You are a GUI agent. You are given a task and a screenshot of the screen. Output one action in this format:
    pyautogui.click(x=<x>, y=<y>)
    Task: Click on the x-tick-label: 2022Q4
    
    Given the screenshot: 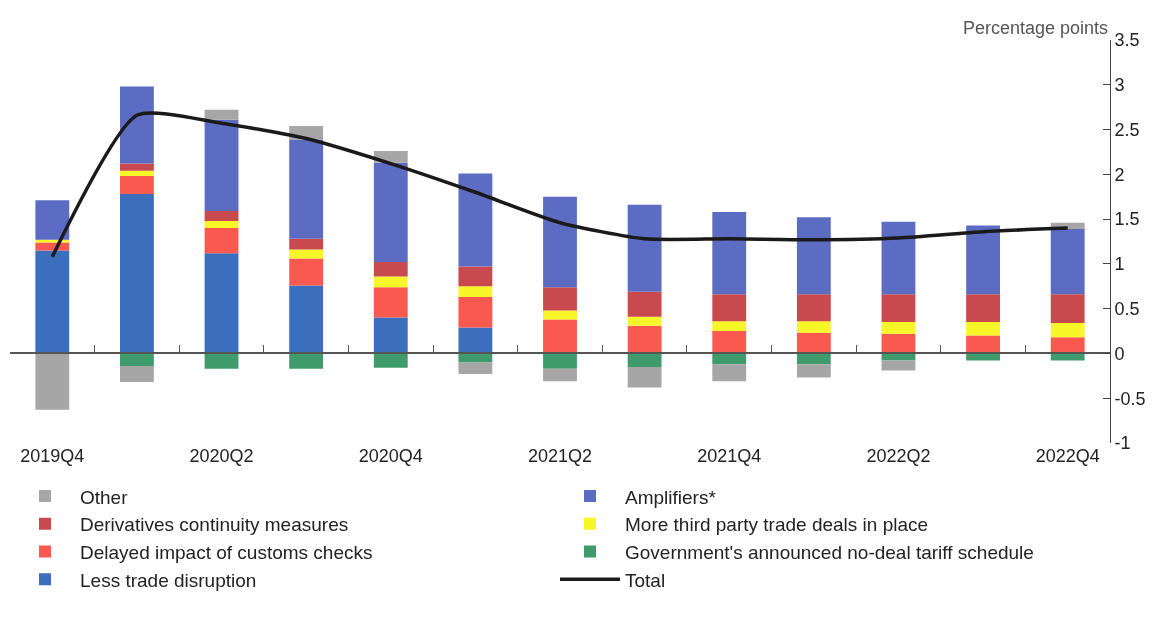 What is the action you would take?
    pyautogui.click(x=1067, y=456)
    